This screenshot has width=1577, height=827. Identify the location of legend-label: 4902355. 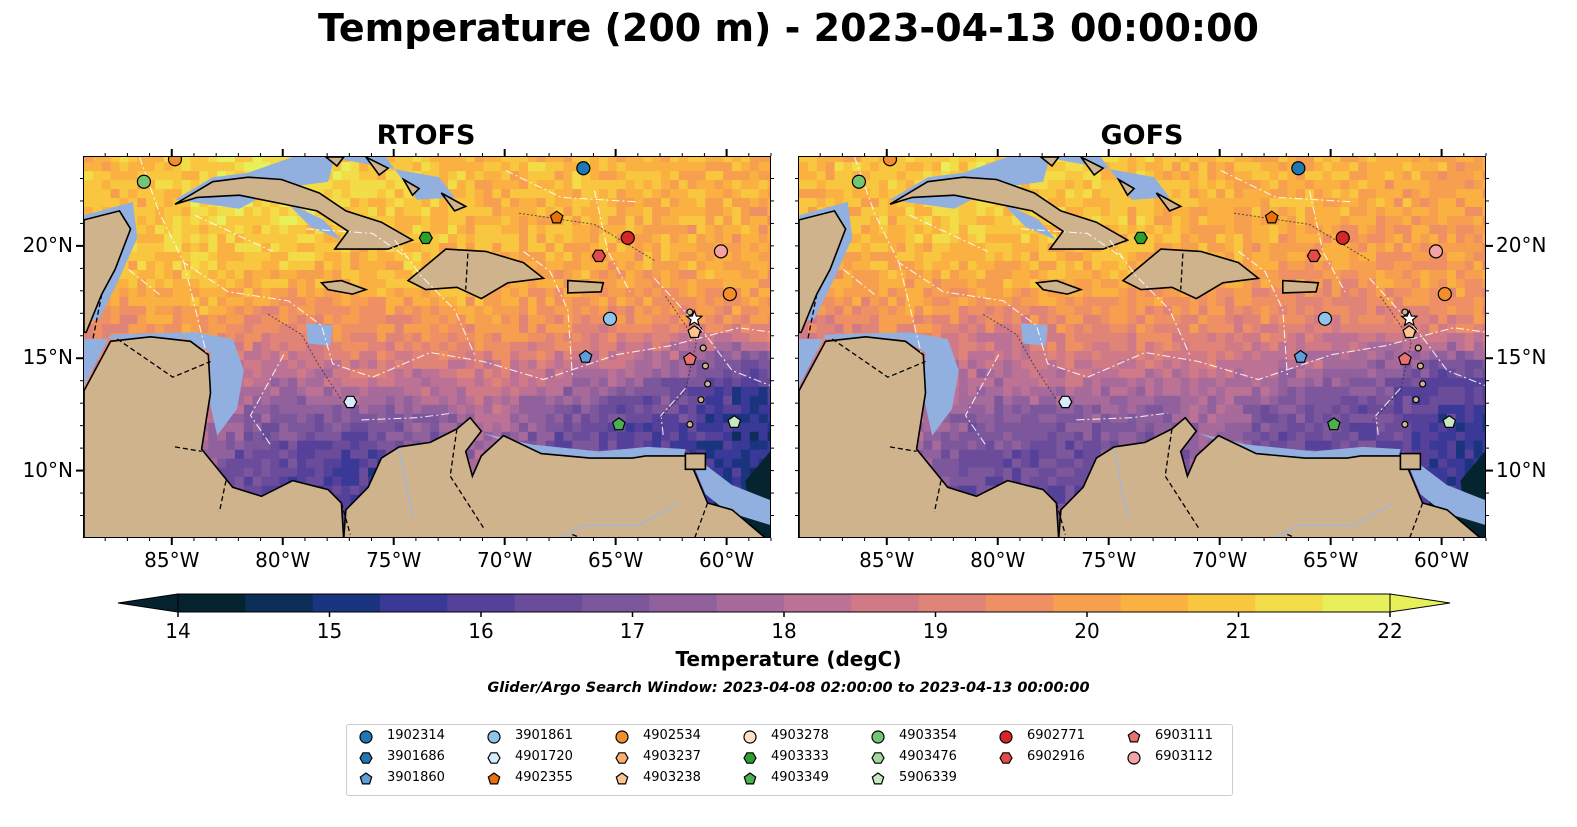
(544, 777).